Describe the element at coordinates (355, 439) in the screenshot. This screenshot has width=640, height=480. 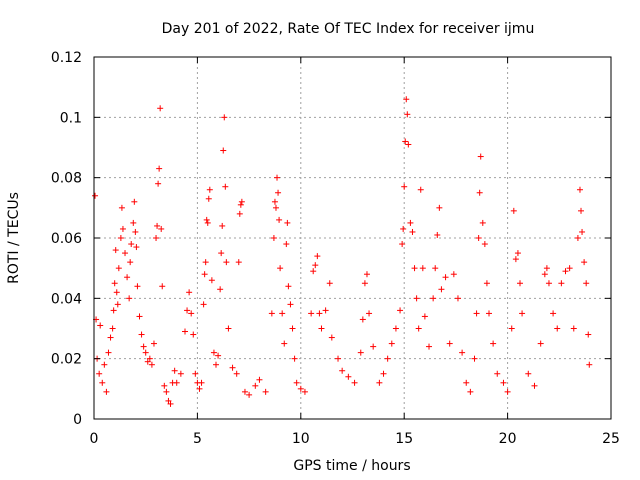
I see `x-tick-labels: 0 5 10 15 20 25` at that location.